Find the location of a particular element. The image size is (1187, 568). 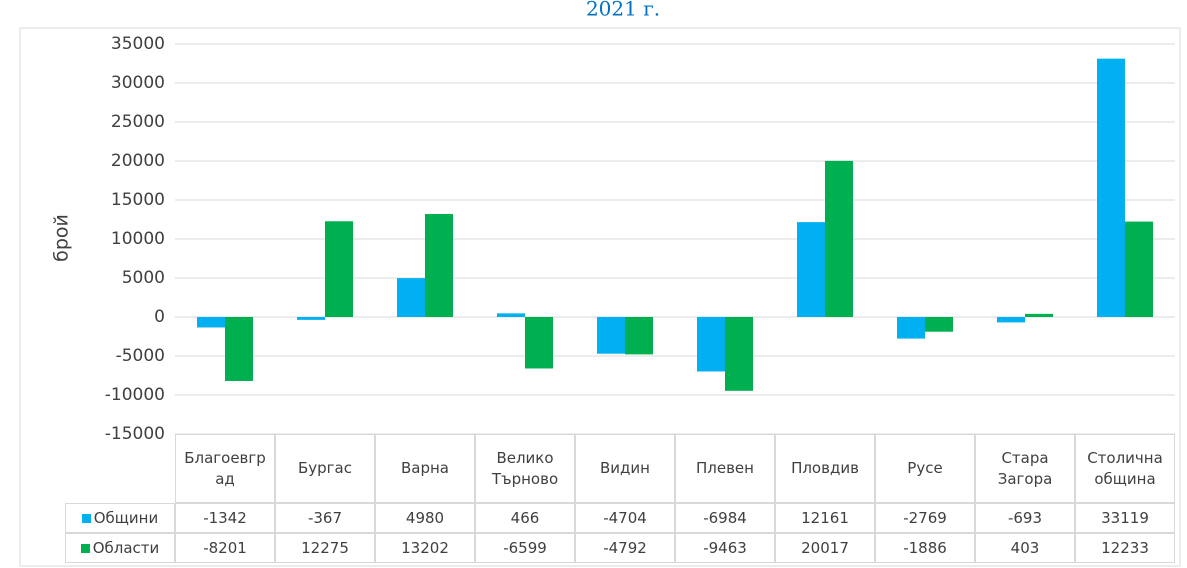

x-tick-label-text: Бургас is located at coordinates (324, 468).